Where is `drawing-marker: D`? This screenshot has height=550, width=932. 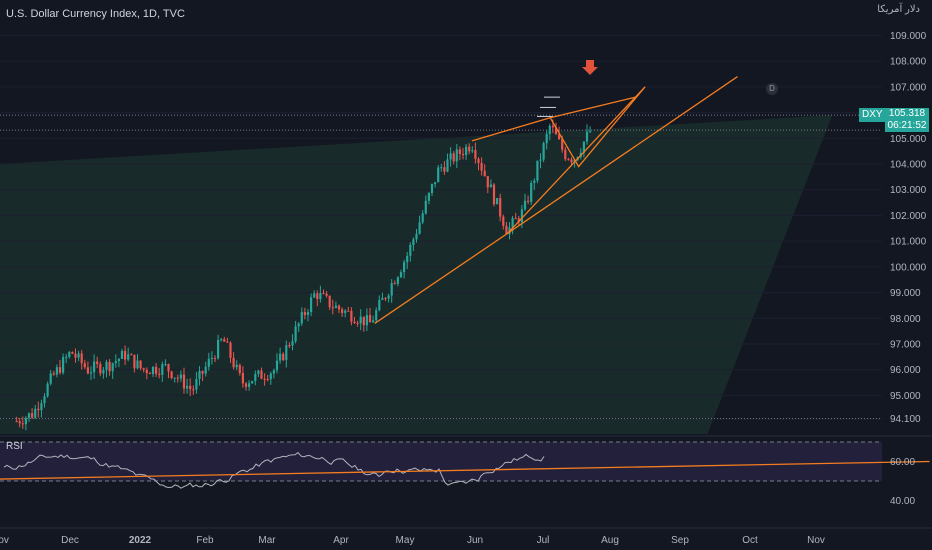
drawing-marker: D is located at coordinates (772, 89).